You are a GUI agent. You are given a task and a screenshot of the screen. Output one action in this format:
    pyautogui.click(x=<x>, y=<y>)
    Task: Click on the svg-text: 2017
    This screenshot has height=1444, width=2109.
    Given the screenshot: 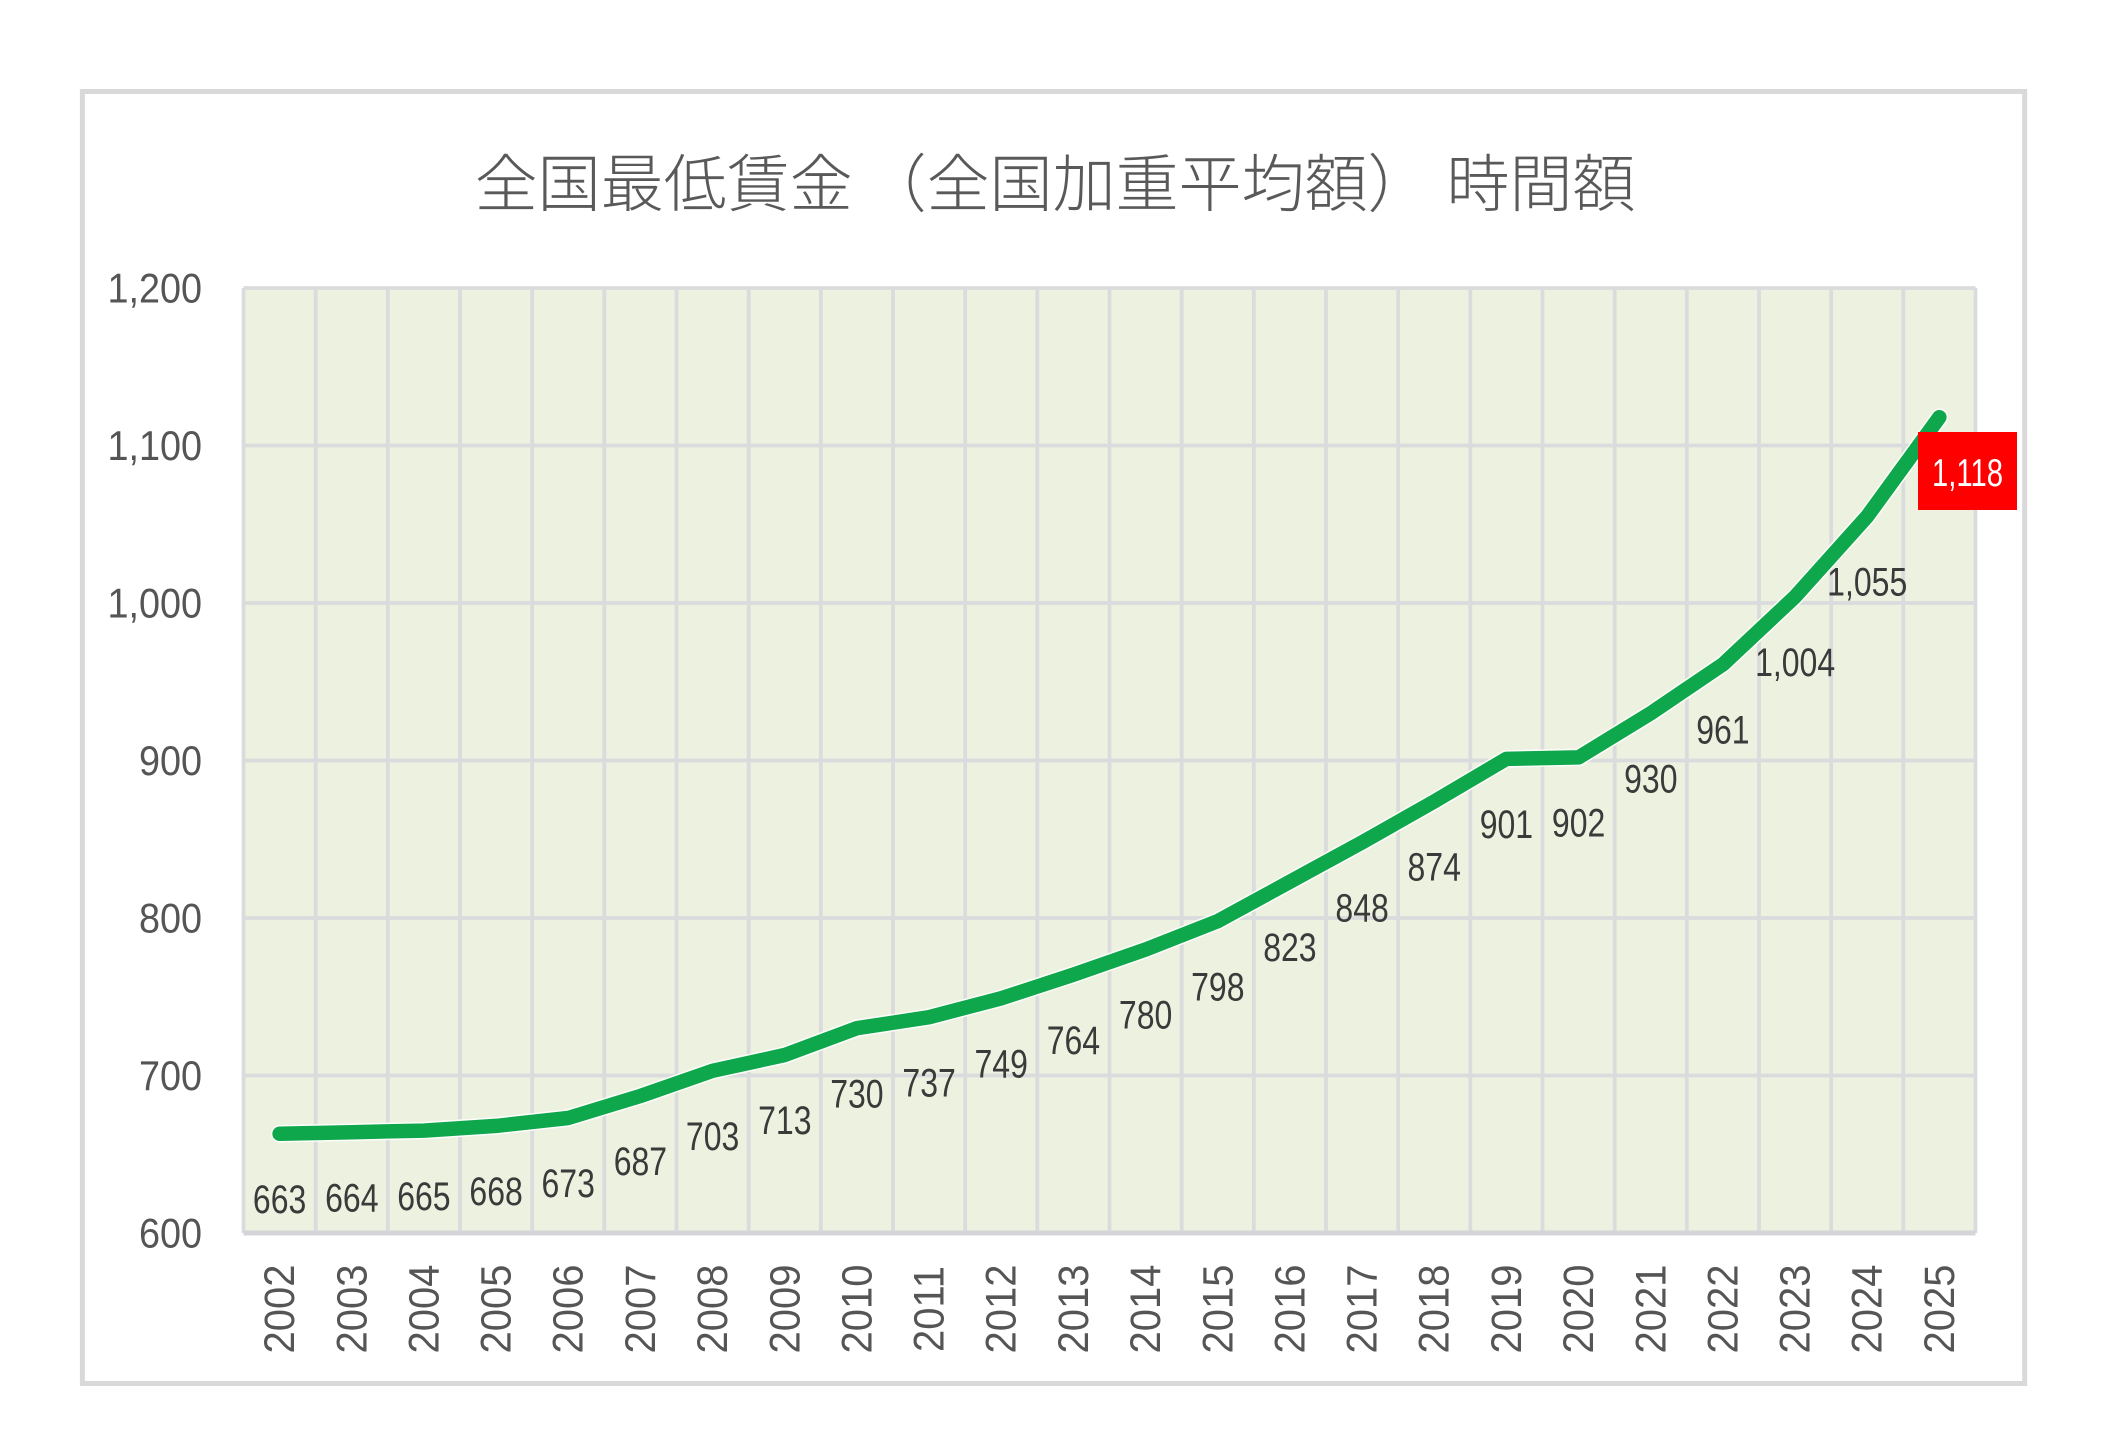 What is the action you would take?
    pyautogui.click(x=1361, y=1309)
    